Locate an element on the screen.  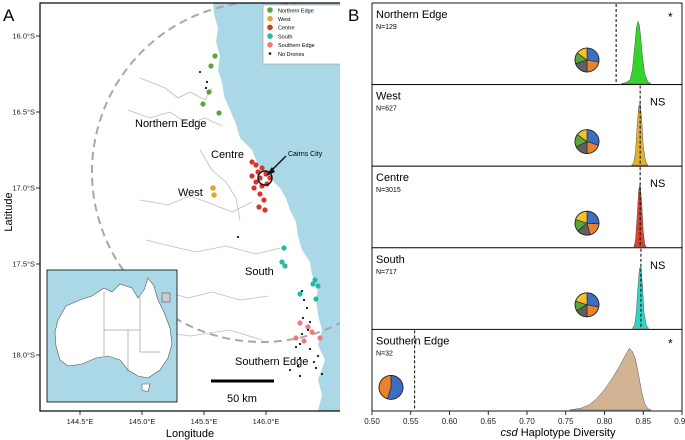
panel-northern-edge: Northern Edge N=129 * is located at coordinates (527, 44).